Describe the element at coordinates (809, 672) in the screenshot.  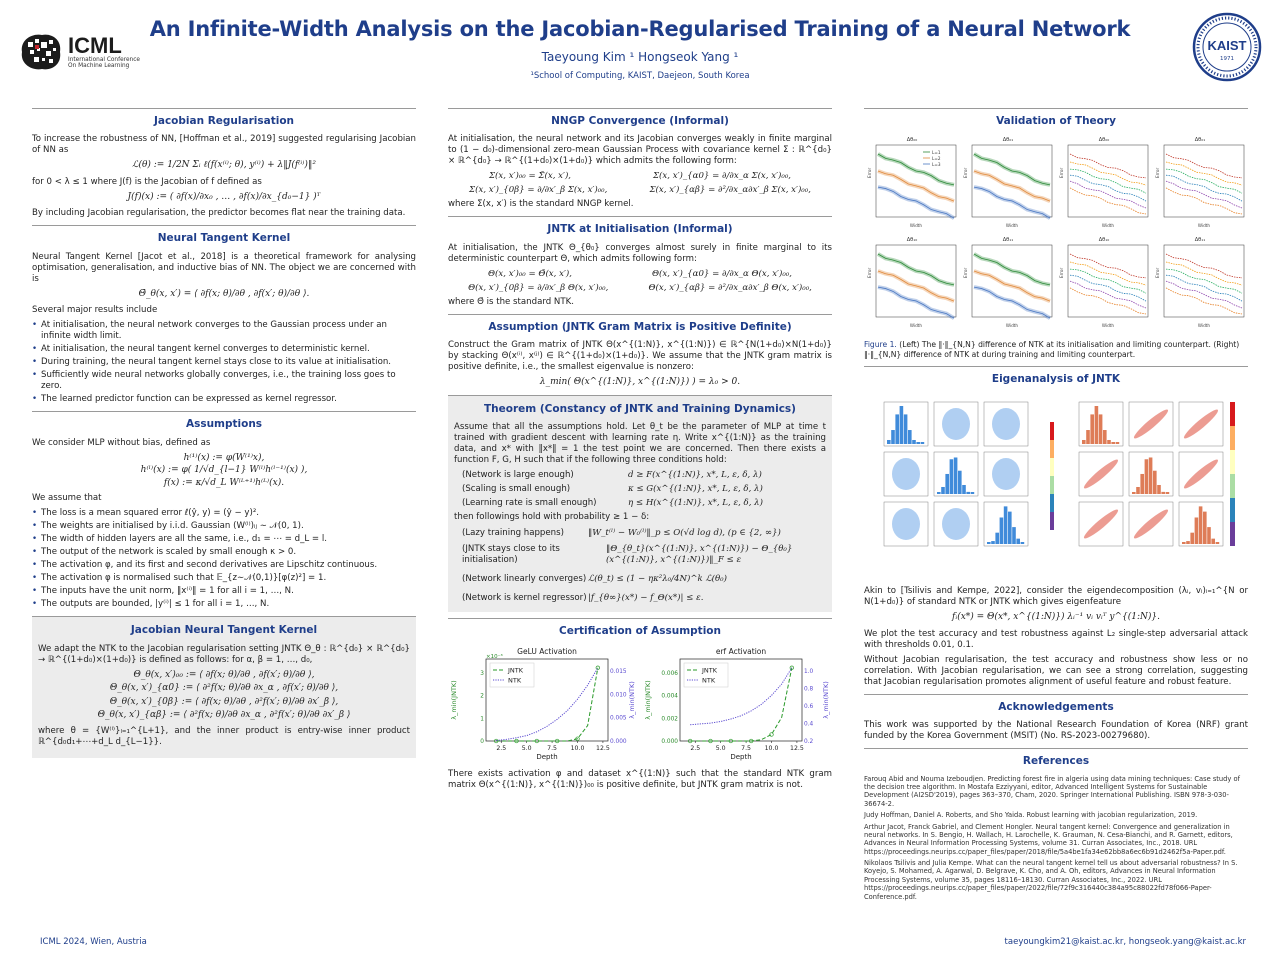
I see `y-tick-label-right: 1.0` at that location.